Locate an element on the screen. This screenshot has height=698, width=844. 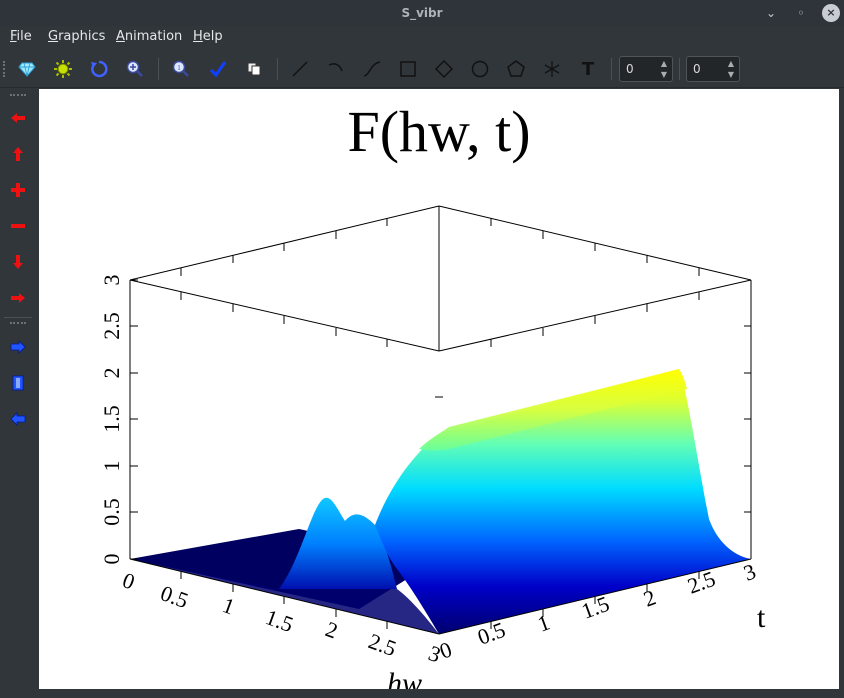
x-tick-label: 1 is located at coordinates (228, 605).